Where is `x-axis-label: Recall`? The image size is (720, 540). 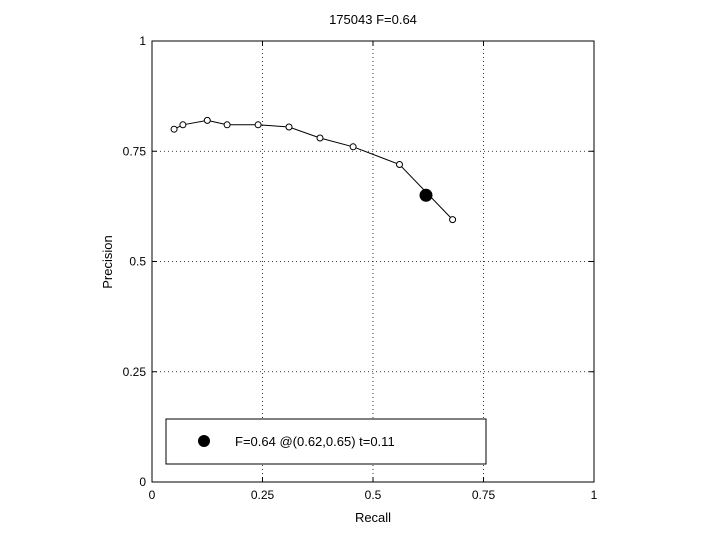 x-axis-label: Recall is located at coordinates (373, 517).